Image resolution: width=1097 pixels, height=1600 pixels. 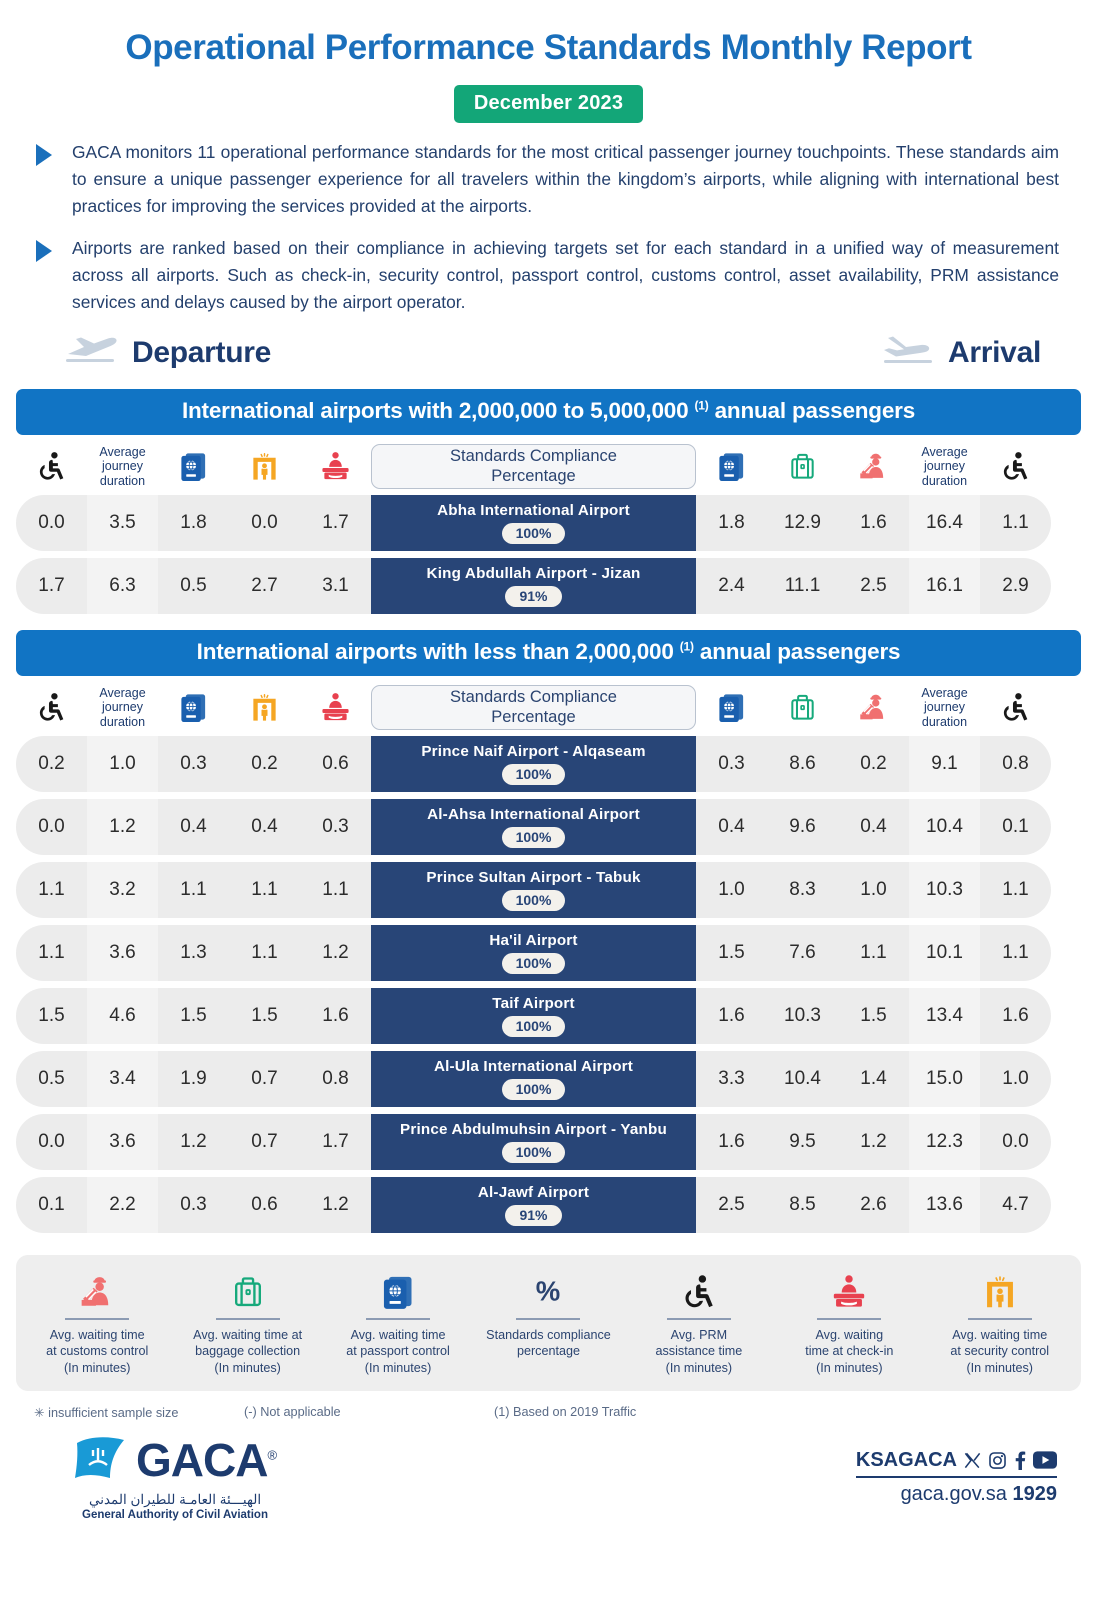 What do you see at coordinates (802, 763) in the screenshot?
I see `cell-arrival-1: 8.6` at bounding box center [802, 763].